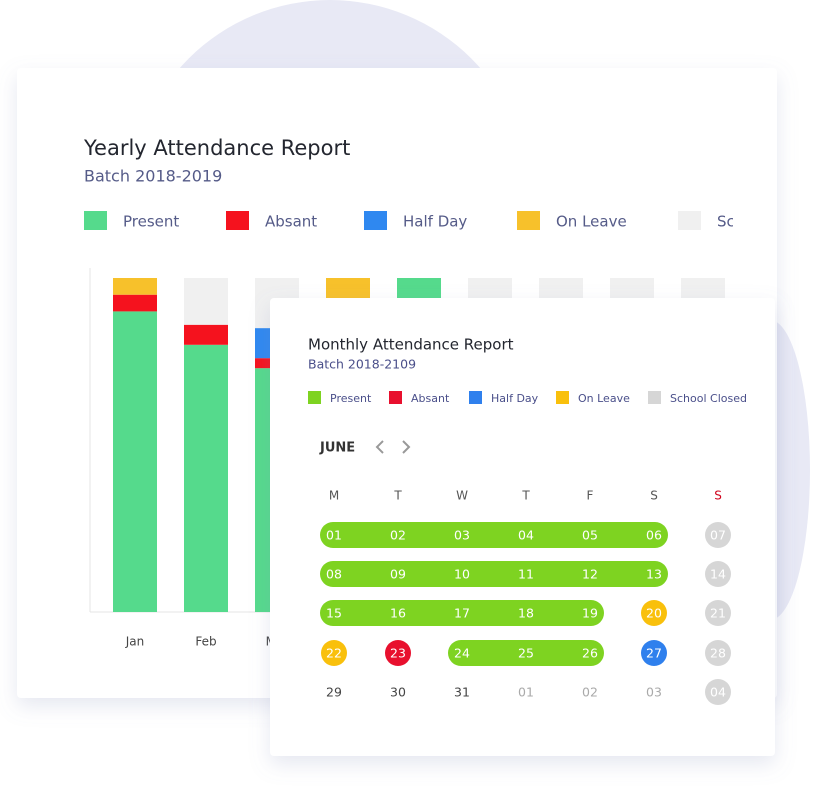 This screenshot has width=815, height=792. I want to click on day: 08, so click(334, 574).